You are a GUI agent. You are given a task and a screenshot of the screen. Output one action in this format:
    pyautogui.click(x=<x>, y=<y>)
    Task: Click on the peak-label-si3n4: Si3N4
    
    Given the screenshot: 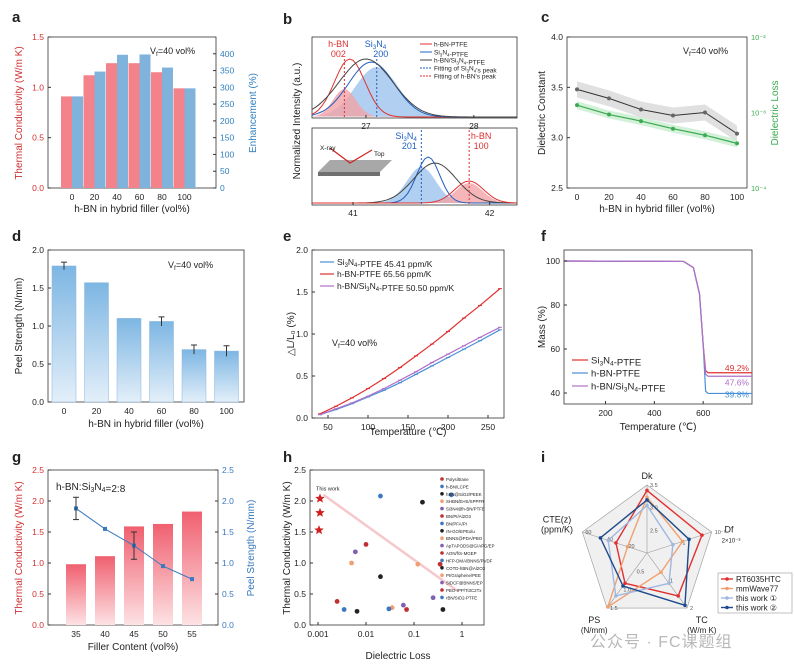 What is the action you would take?
    pyautogui.click(x=406, y=137)
    